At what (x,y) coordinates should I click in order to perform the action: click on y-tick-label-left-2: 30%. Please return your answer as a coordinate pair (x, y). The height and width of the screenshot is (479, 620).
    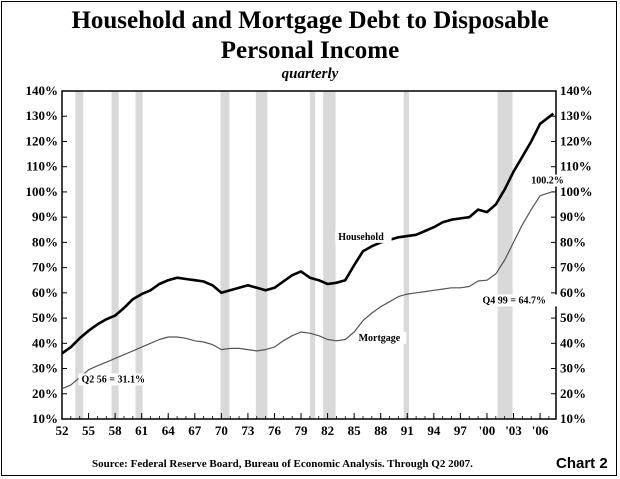
    Looking at the image, I should click on (45, 368).